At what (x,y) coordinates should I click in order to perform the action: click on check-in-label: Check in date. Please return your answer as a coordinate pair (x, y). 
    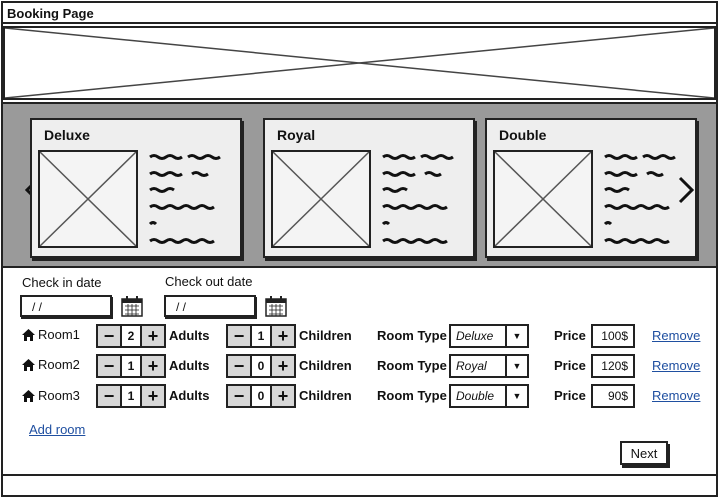
    Looking at the image, I should click on (62, 282).